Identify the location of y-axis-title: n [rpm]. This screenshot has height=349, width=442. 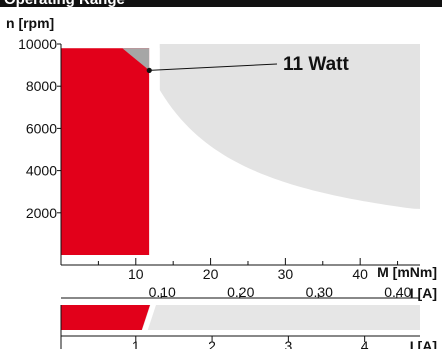
(30, 23).